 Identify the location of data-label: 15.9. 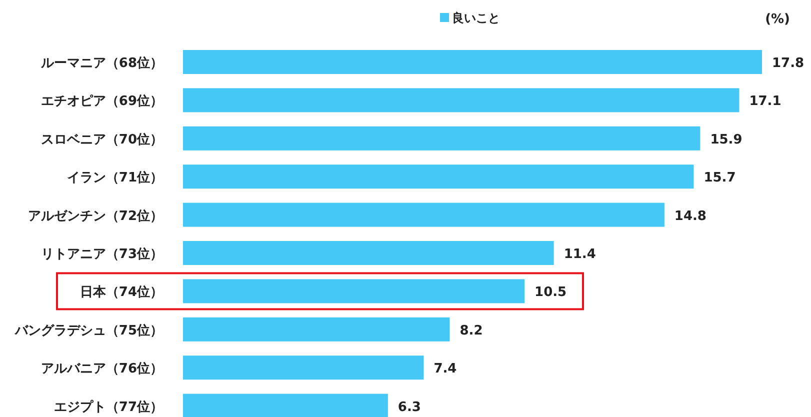
(726, 140).